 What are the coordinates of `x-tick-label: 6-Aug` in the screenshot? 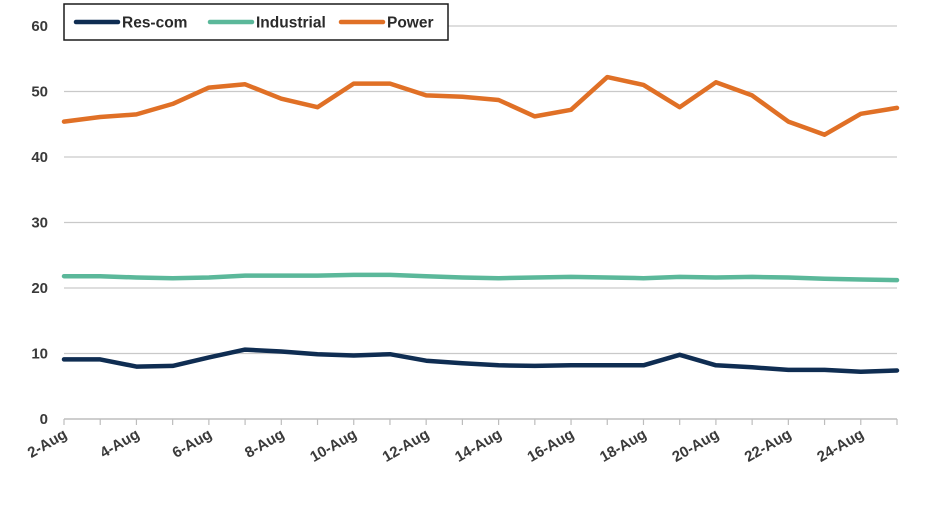 It's located at (192, 444).